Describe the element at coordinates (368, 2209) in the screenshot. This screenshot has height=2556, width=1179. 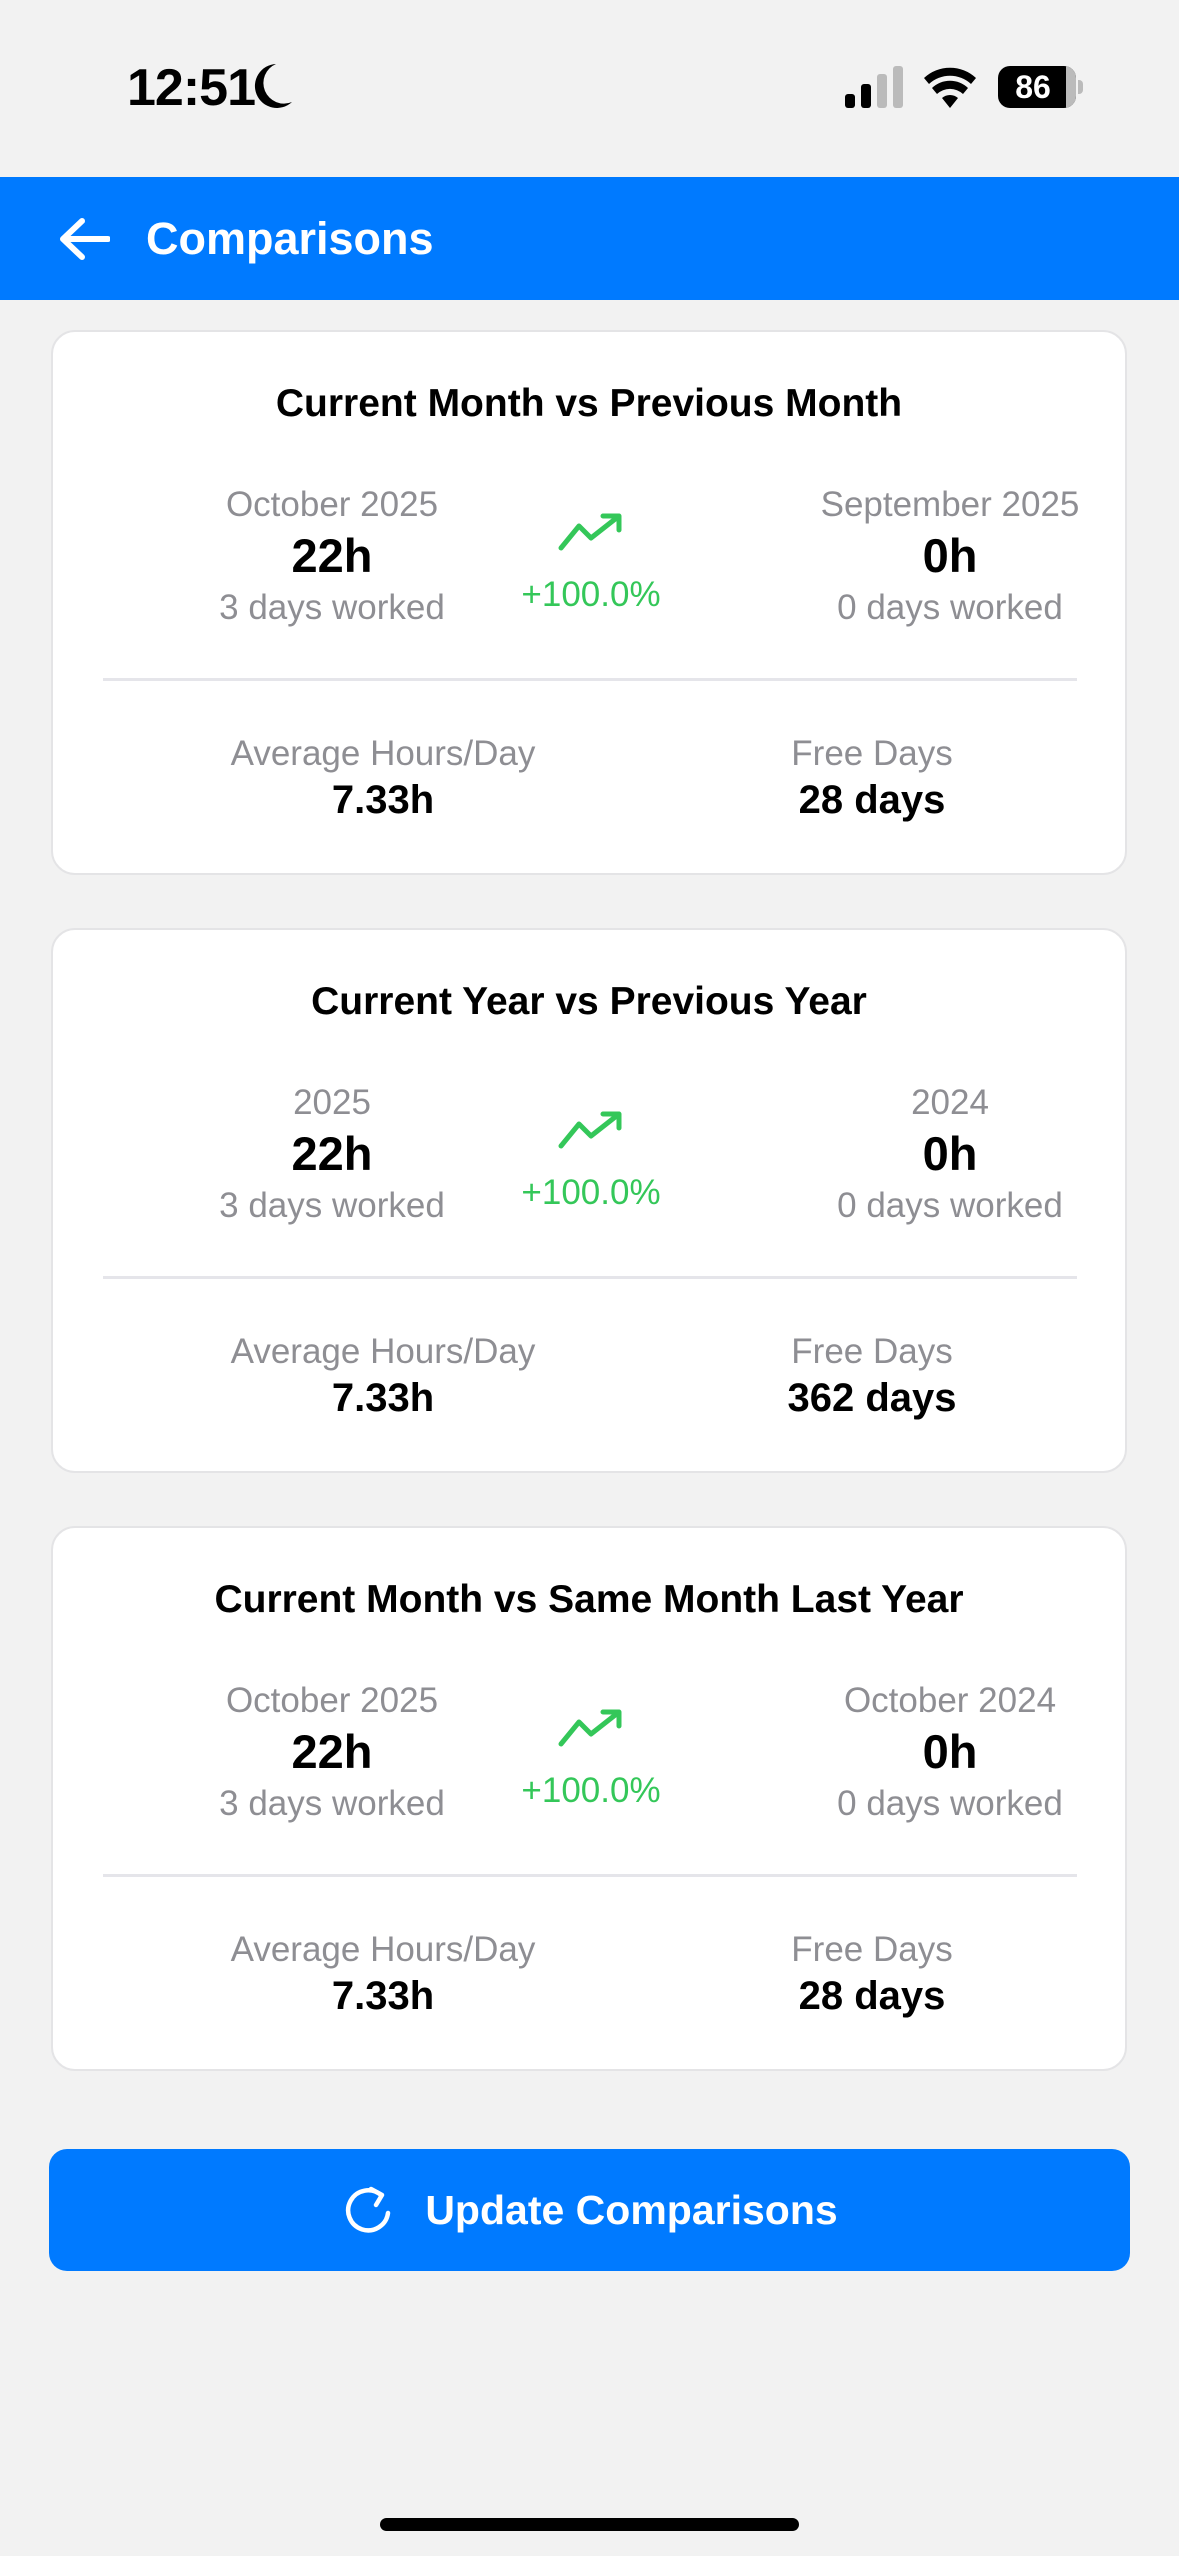
I see `refresh-icon` at that location.